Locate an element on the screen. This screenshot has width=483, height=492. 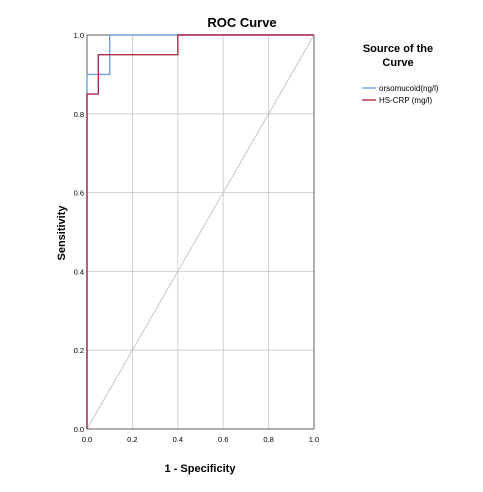
x-tick-label: 0.6 is located at coordinates (223, 439).